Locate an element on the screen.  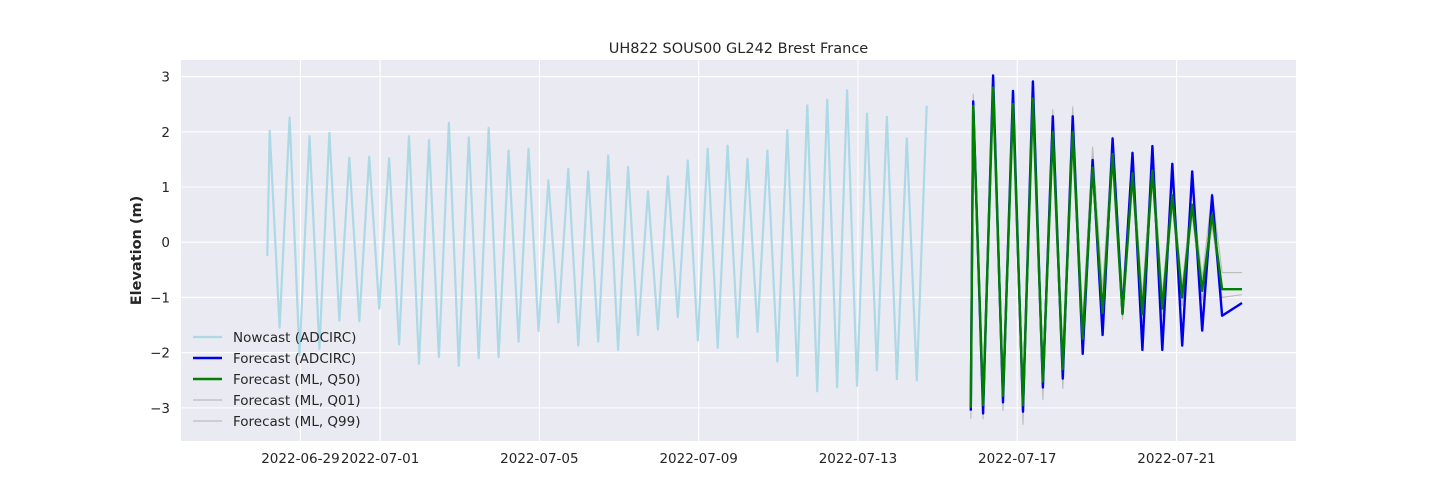
legend-label: Forecast (ML, Q01) is located at coordinates (297, 401).